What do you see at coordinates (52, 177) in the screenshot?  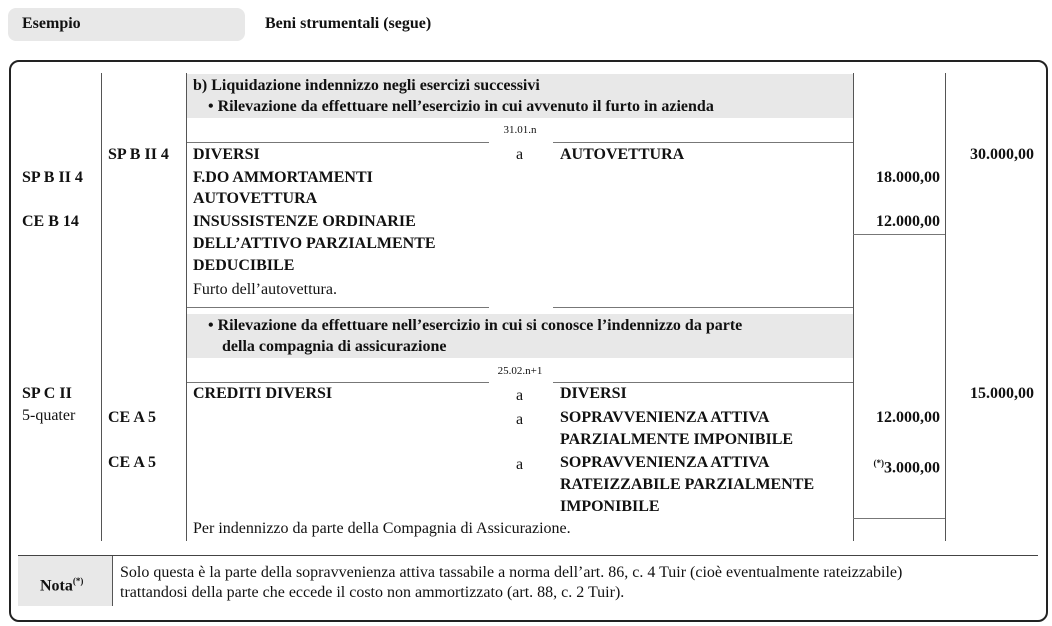 I see `line-code: SP B II 4` at bounding box center [52, 177].